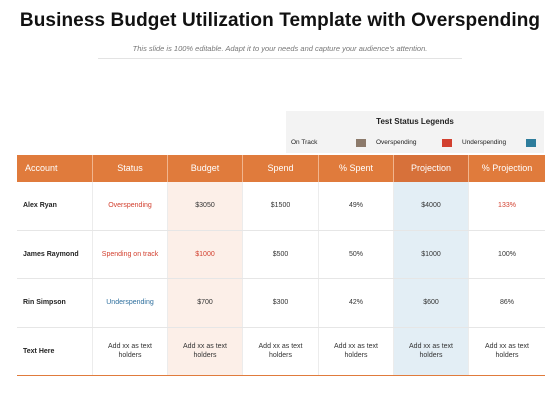 The image size is (560, 420). What do you see at coordinates (55, 254) in the screenshot?
I see `cell-account: James Raymond` at bounding box center [55, 254].